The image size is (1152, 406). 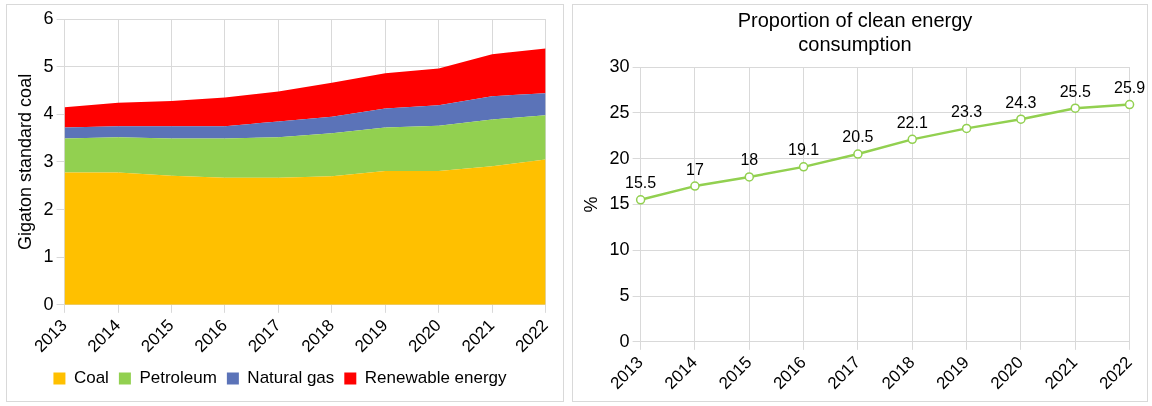 What do you see at coordinates (590, 204) in the screenshot?
I see `y-axis-title: %` at bounding box center [590, 204].